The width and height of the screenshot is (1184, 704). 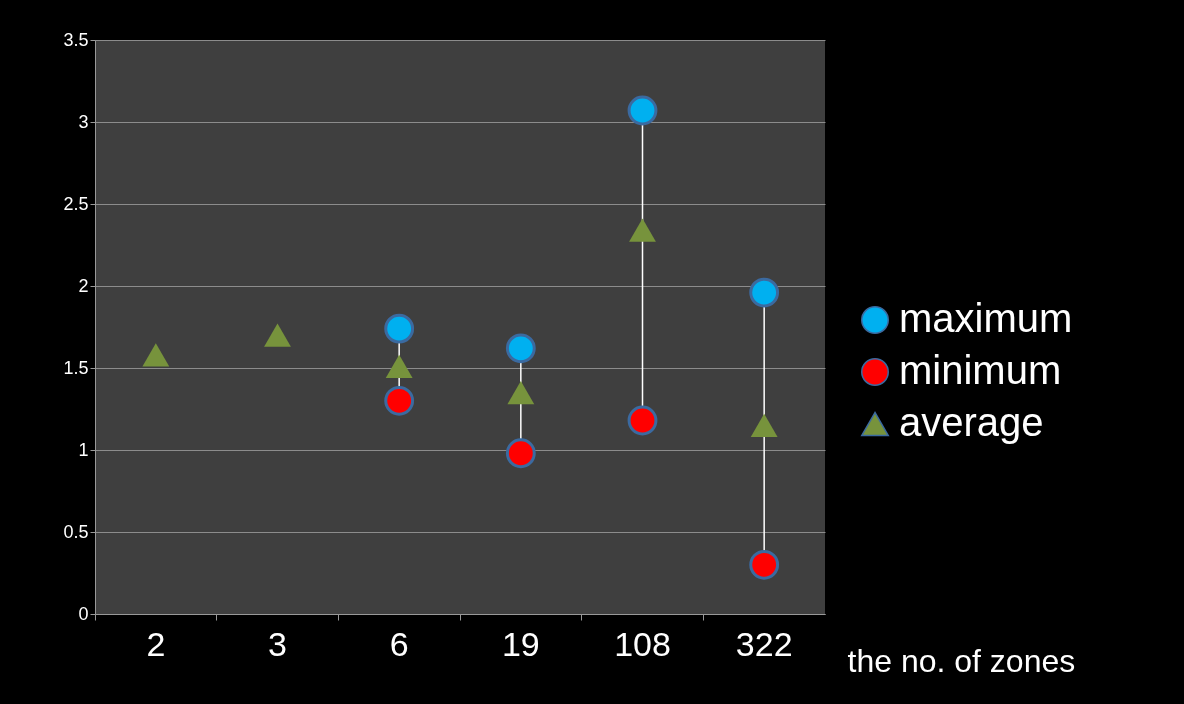 I want to click on y-tick-label: 2, so click(x=83, y=285).